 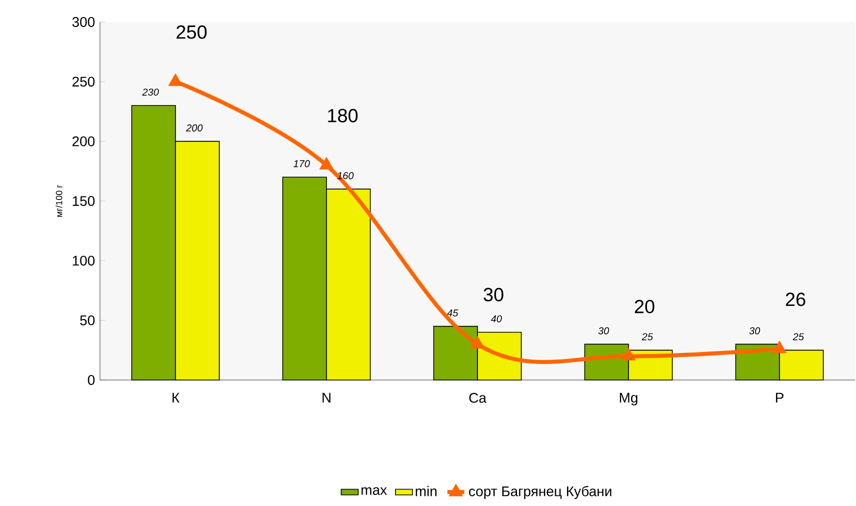 I want to click on y-tick-label: 250, so click(x=83, y=81).